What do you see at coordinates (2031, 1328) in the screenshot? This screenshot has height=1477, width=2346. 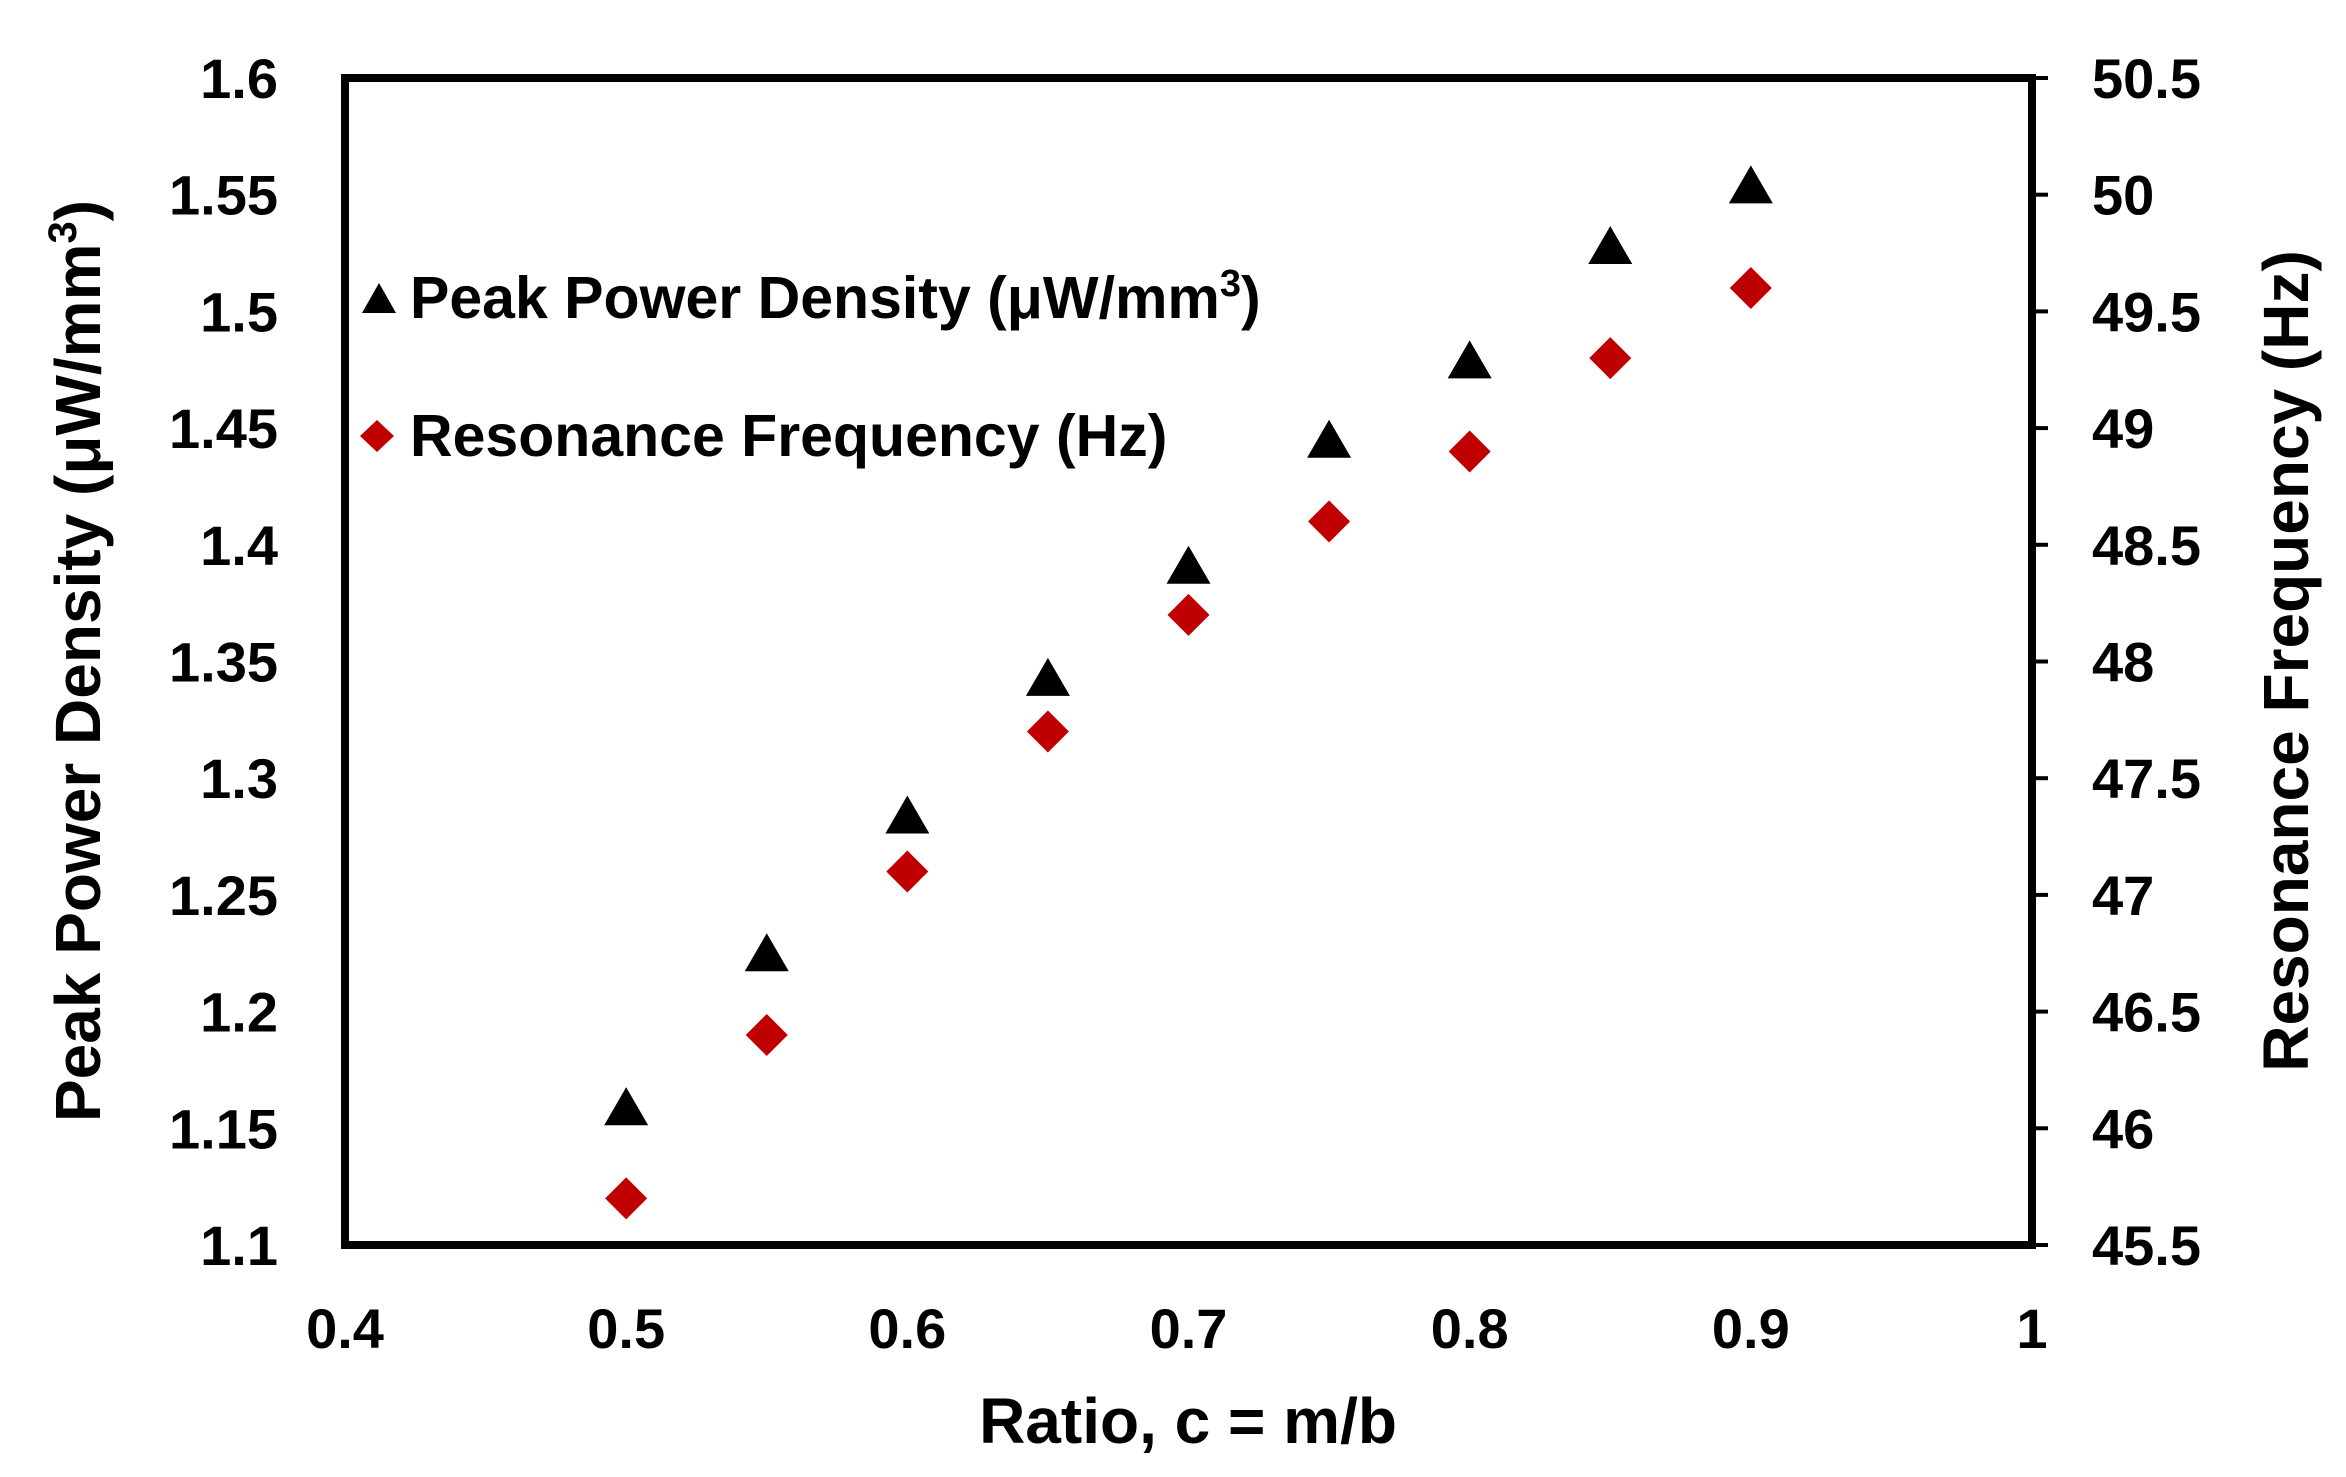 I see `x-tick-label: 1` at bounding box center [2031, 1328].